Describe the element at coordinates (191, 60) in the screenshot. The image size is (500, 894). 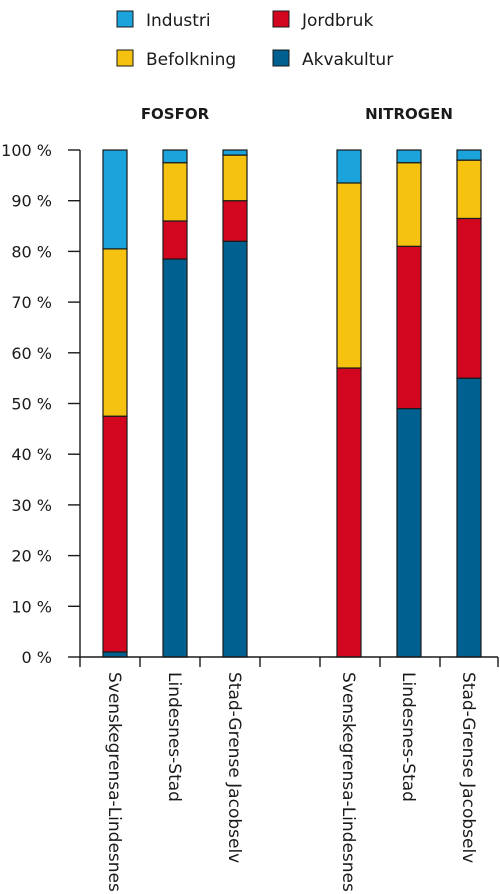
I see `legend-label-befolkning: Befolkning` at that location.